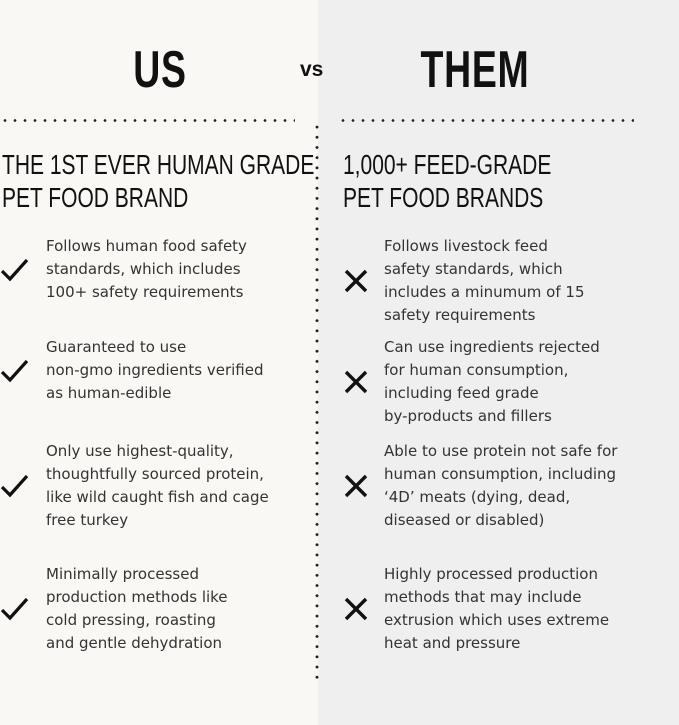  I want to click on item-text-line: including feed grade, so click(461, 393).